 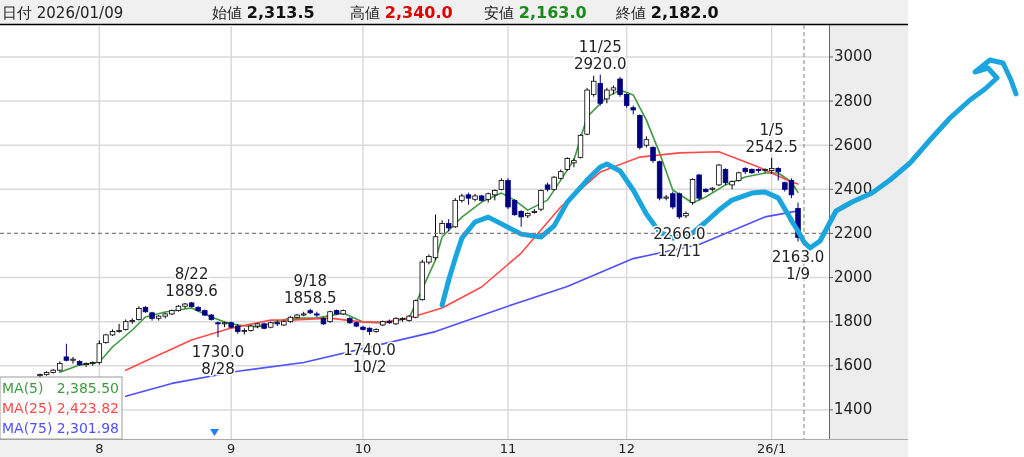 What do you see at coordinates (853, 409) in the screenshot?
I see `y-tick-label: 1400` at bounding box center [853, 409].